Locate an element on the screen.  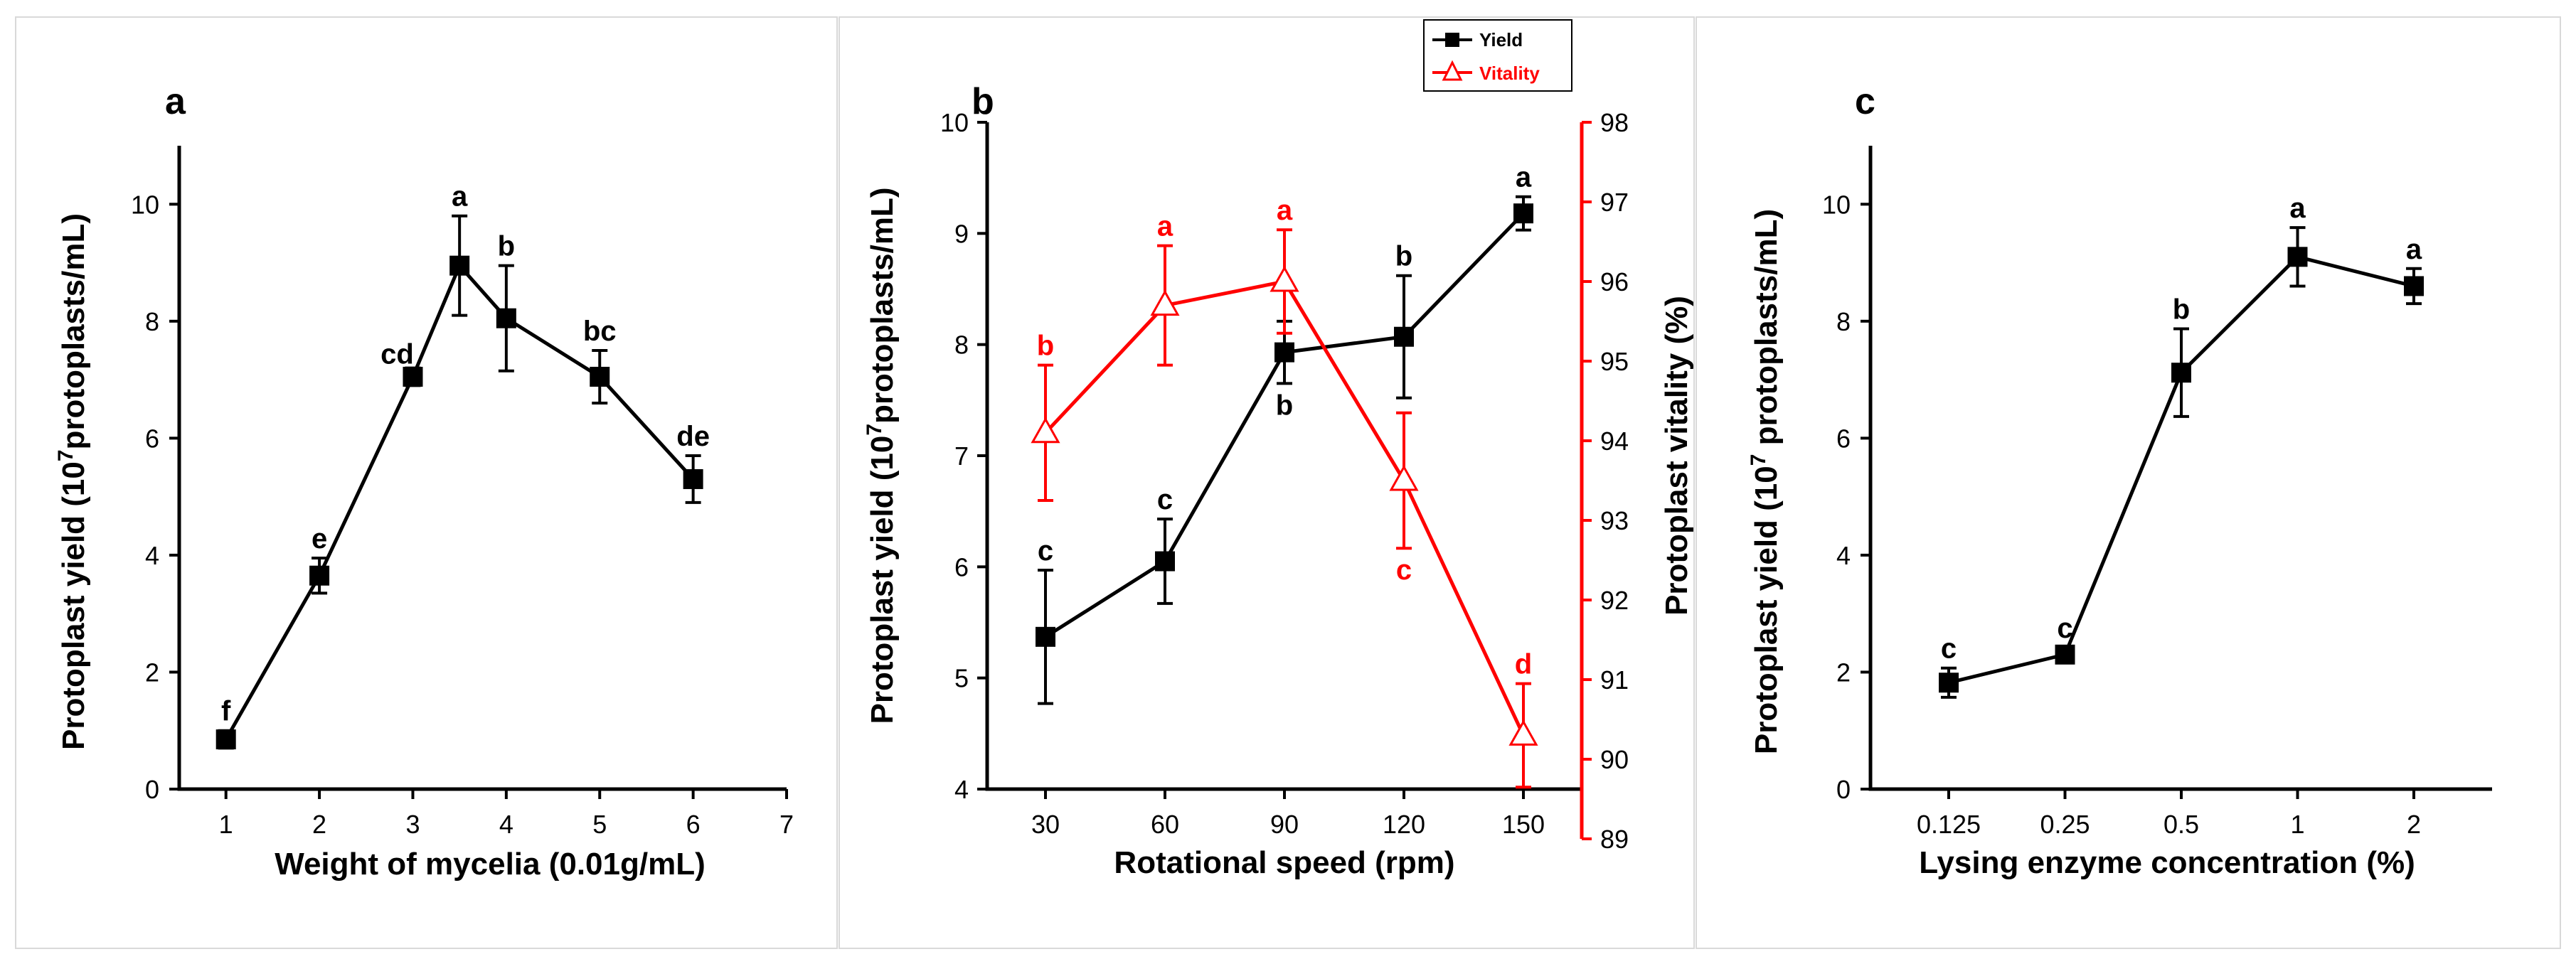
panel-a-yield-sig-label-4: a is located at coordinates (460, 197).